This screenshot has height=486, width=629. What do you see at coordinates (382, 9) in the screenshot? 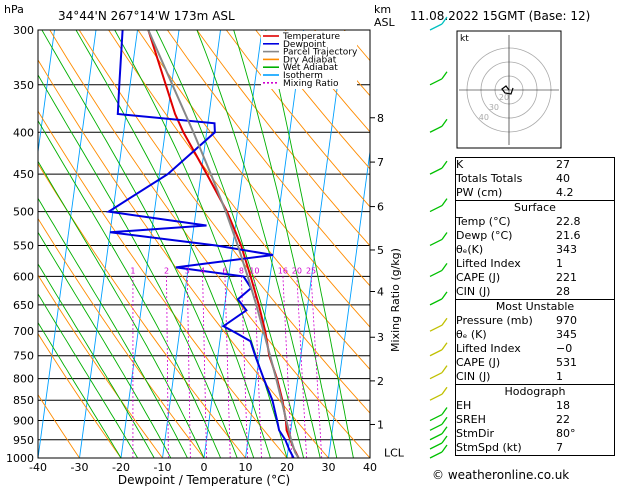
I see `km-unit-label: km` at bounding box center [382, 9].